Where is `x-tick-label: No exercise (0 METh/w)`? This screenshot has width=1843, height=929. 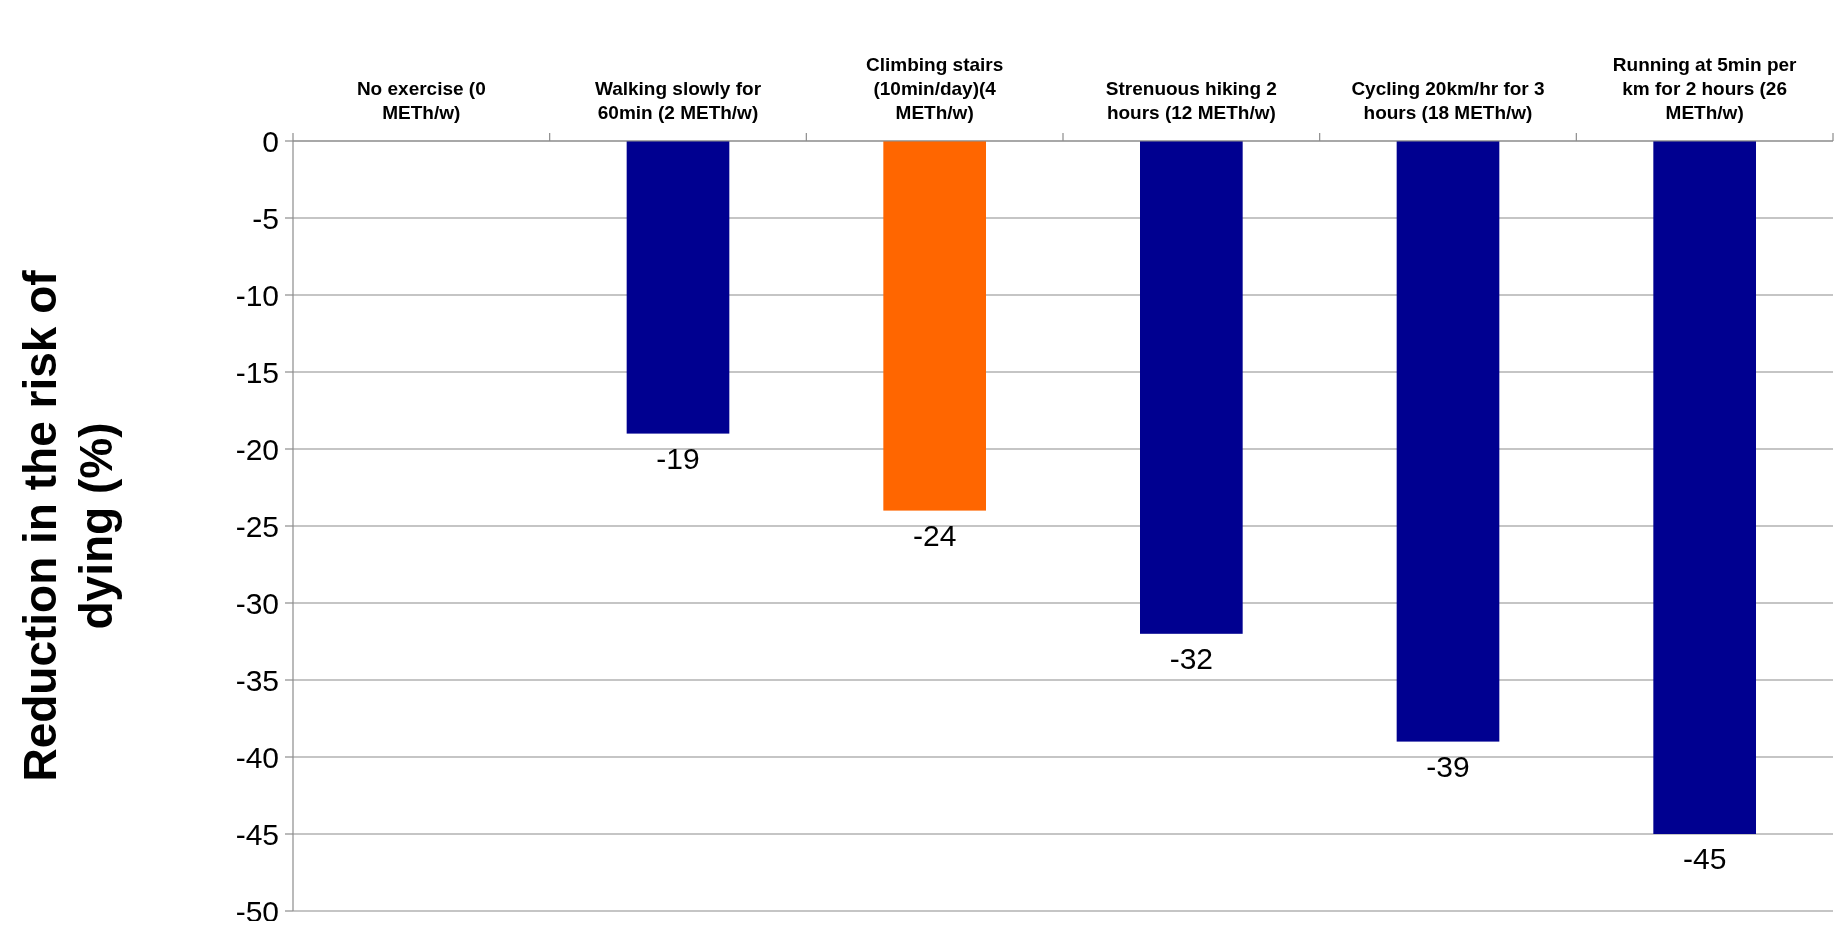 x-tick-label: No exercise (0 METh/w) is located at coordinates (421, 100).